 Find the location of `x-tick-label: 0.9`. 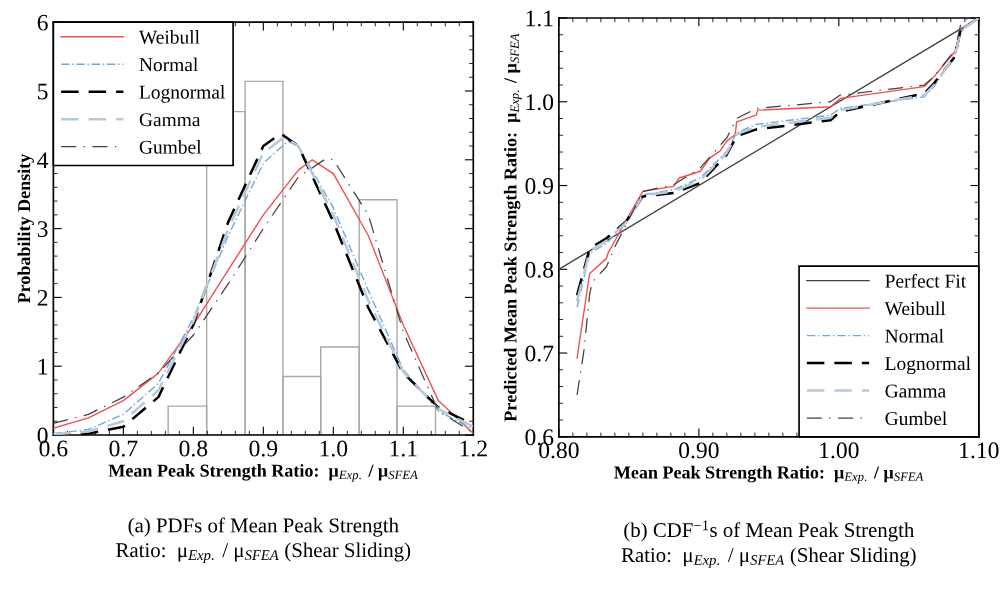

x-tick-label: 0.9 is located at coordinates (263, 448).